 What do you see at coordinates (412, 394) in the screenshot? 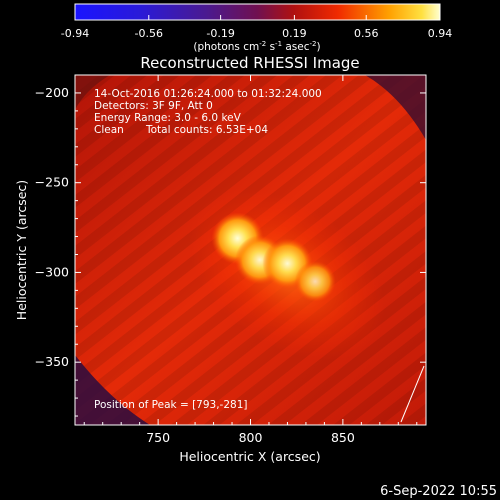
I see `limb-line` at bounding box center [412, 394].